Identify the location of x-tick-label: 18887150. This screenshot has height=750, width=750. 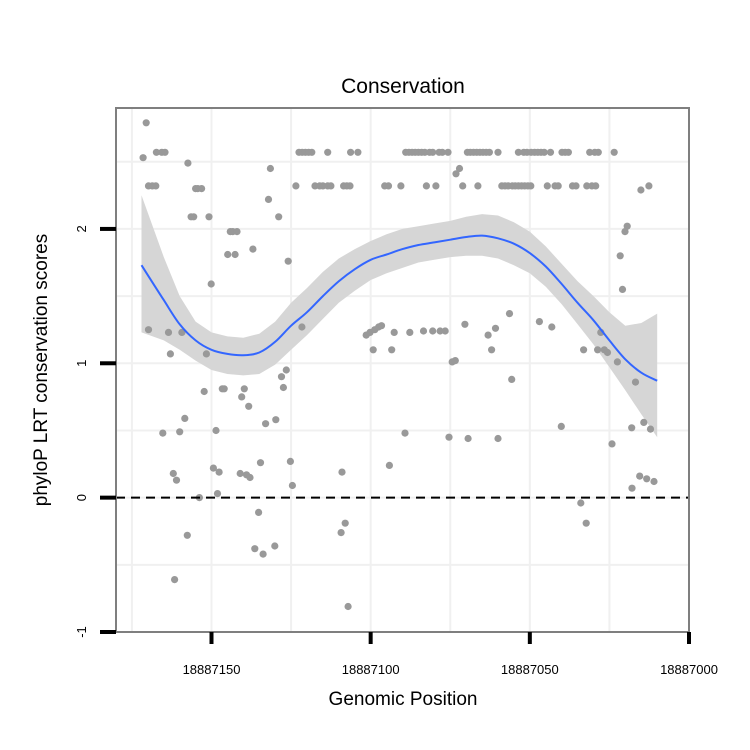
(212, 669).